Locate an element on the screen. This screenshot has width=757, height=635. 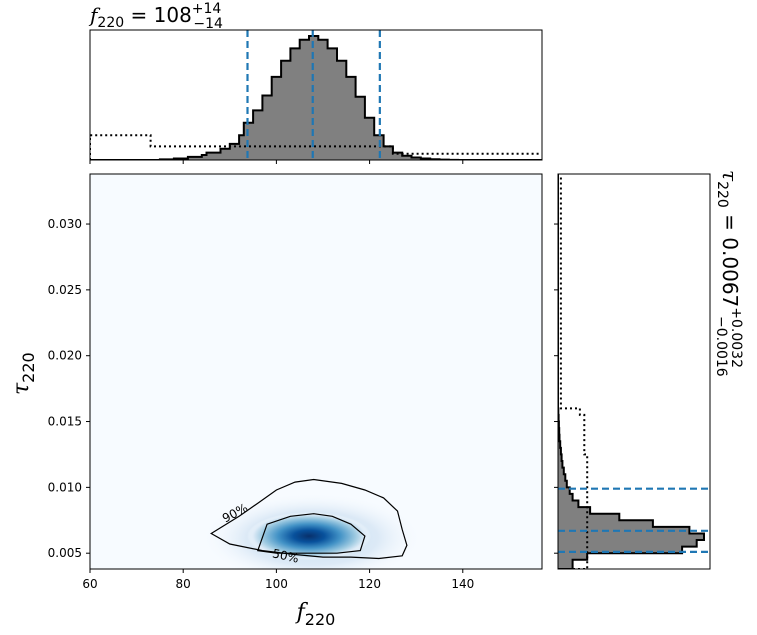
contour-90pct is located at coordinates (309, 519).